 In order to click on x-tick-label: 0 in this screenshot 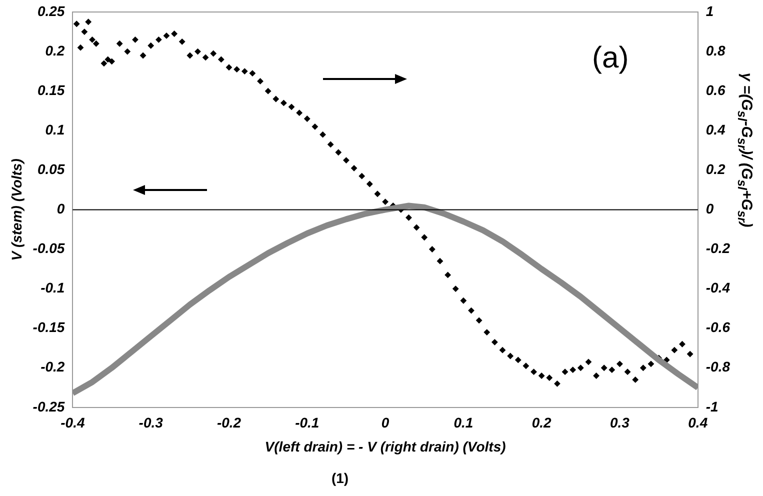, I will do `click(385, 422)`.